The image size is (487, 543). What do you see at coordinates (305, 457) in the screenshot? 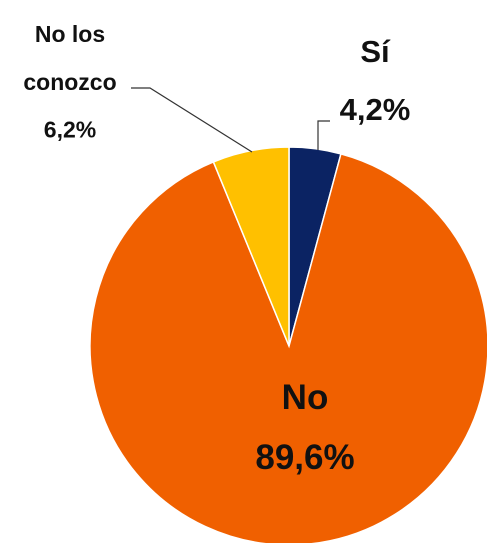
I see `value-label: 89,6%` at bounding box center [305, 457].